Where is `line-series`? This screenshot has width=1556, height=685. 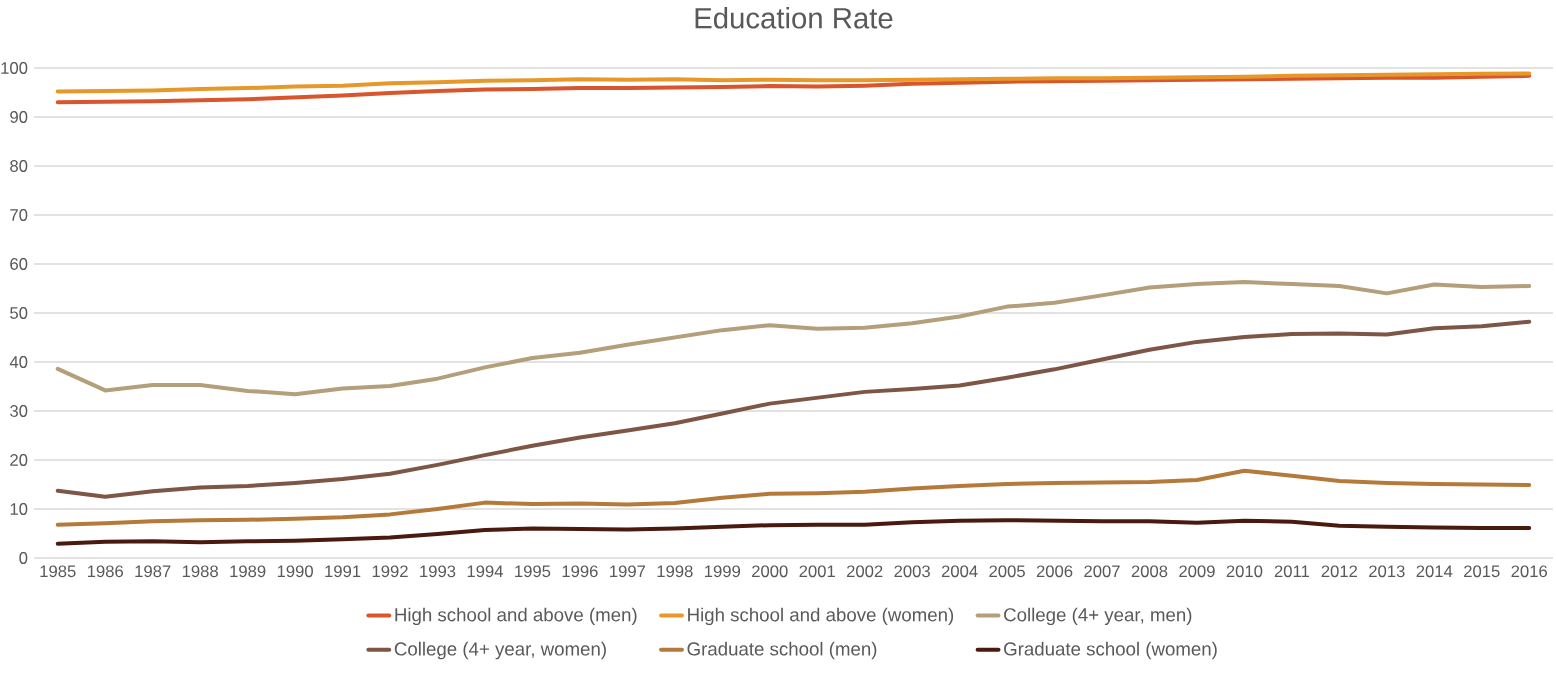
line-series is located at coordinates (793, 497).